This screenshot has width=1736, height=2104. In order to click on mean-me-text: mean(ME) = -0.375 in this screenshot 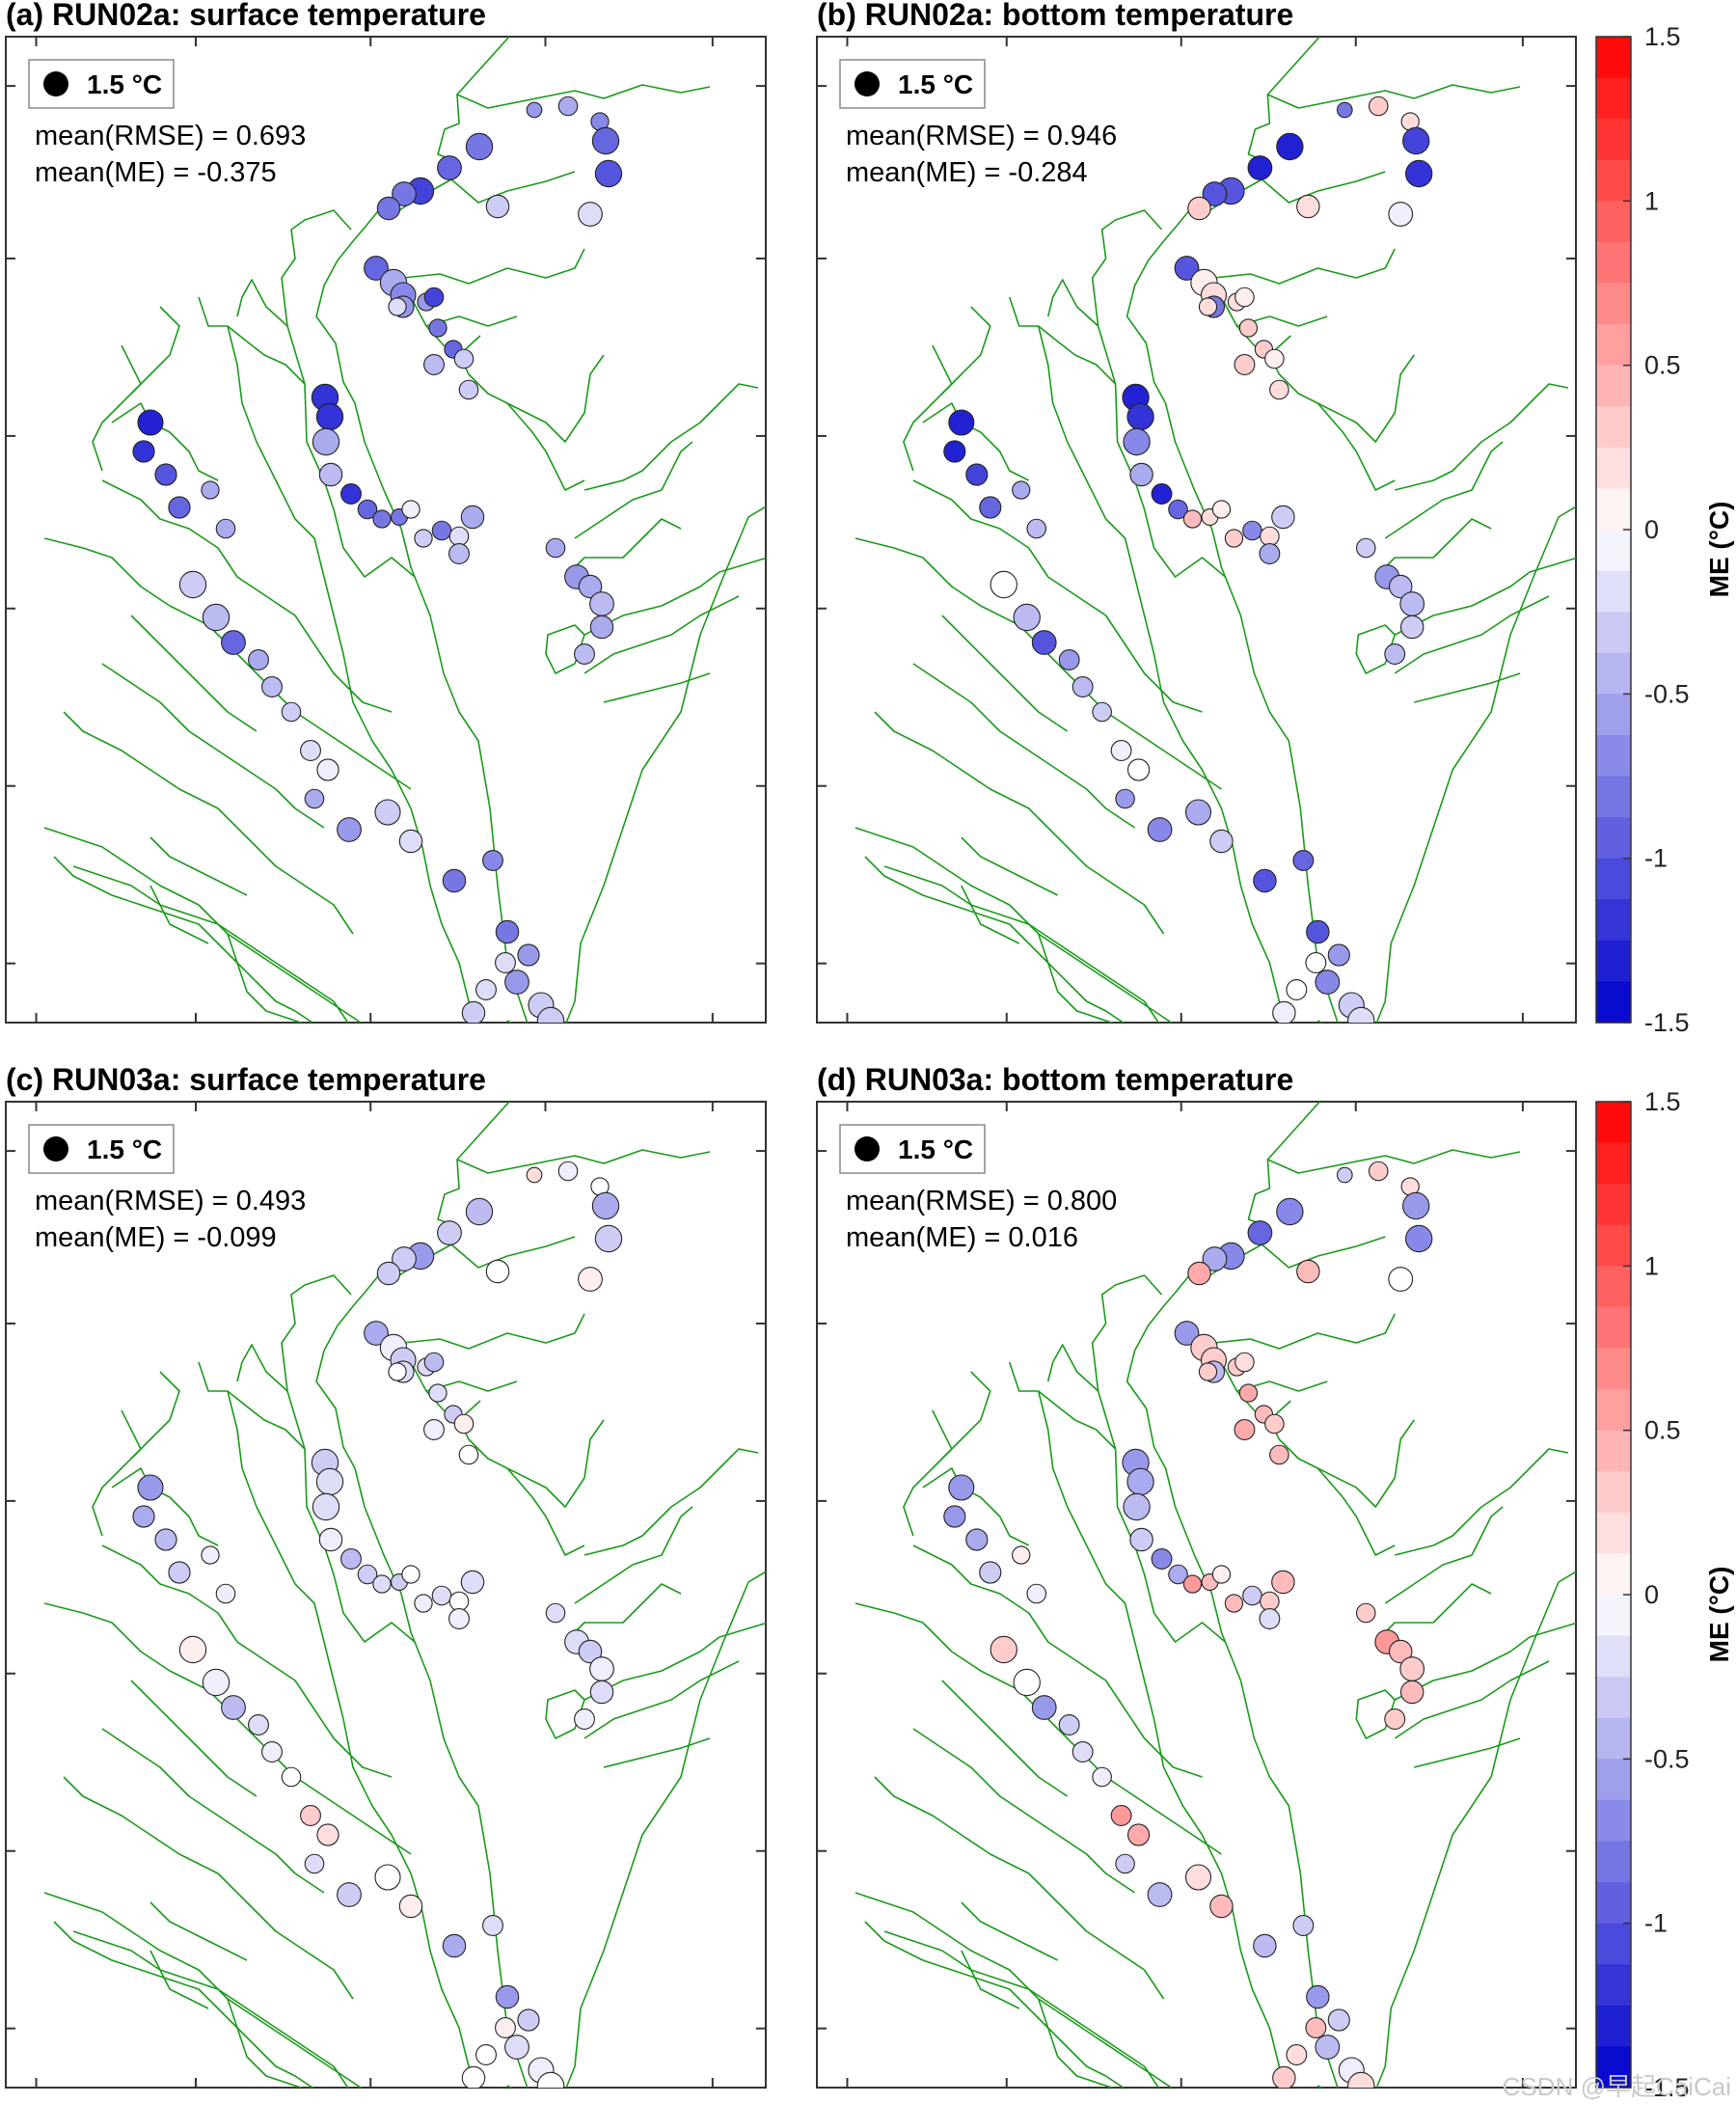, I will do `click(156, 172)`.